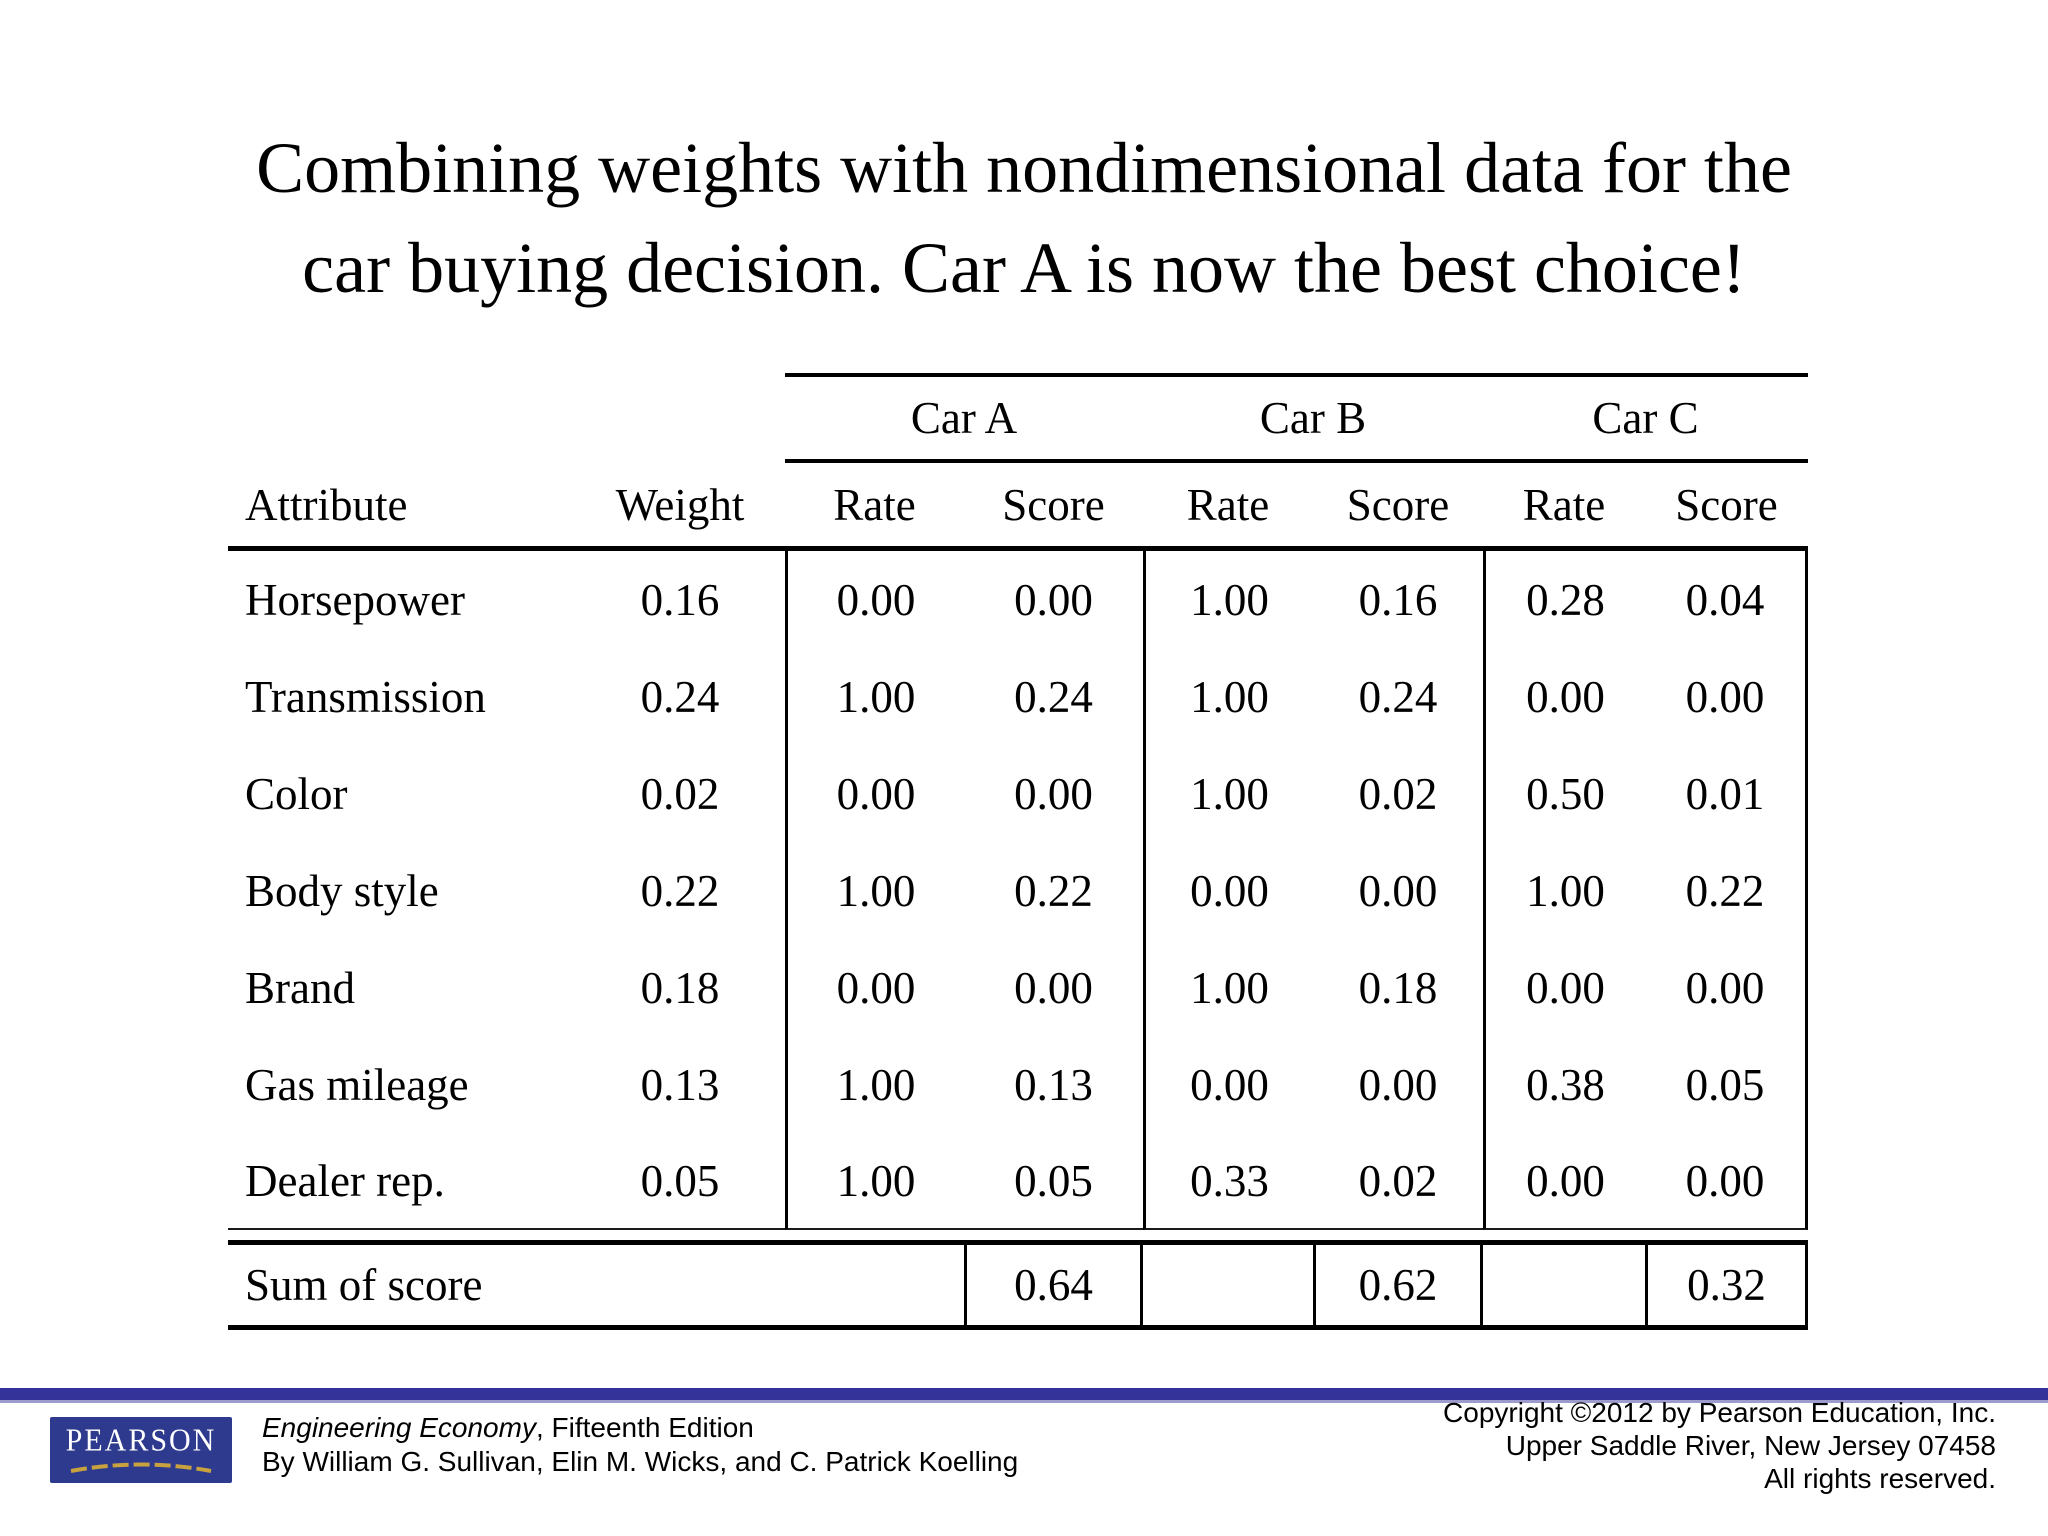  What do you see at coordinates (1726, 1285) in the screenshot?
I see `car-c-sum-cell: 0.32` at bounding box center [1726, 1285].